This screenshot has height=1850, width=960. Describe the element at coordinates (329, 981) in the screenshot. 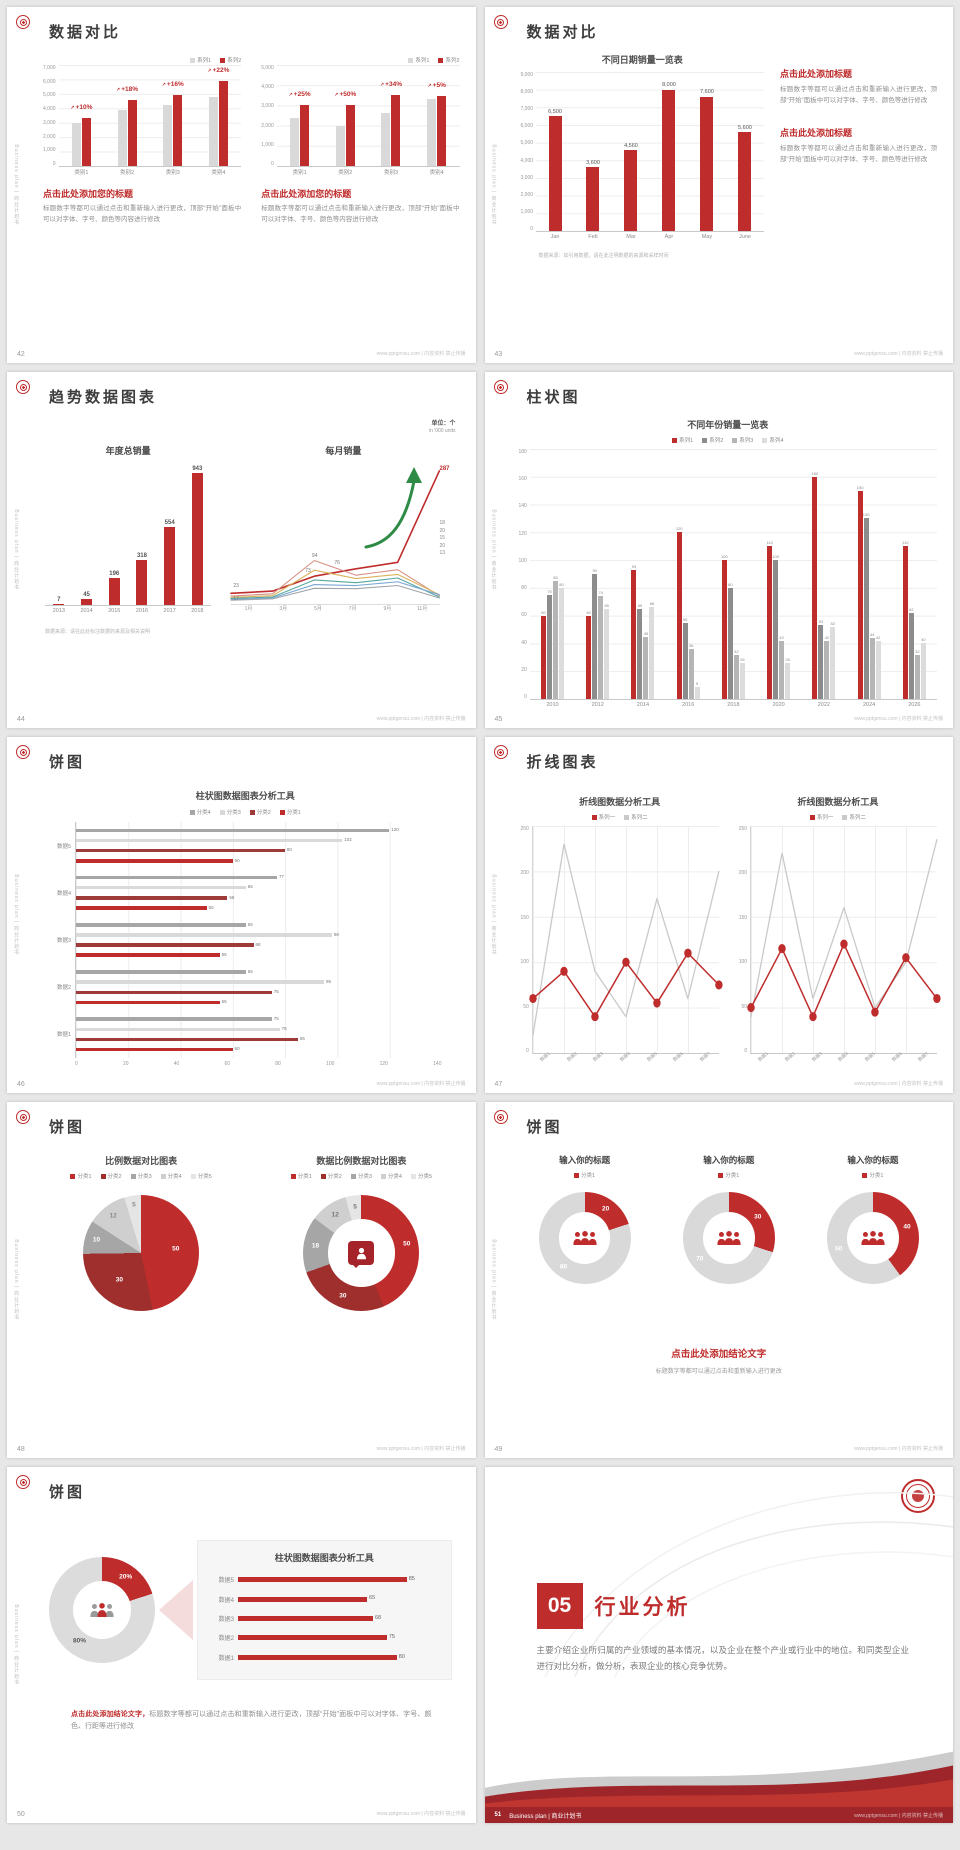

I see `bar-value-label: 95` at that location.